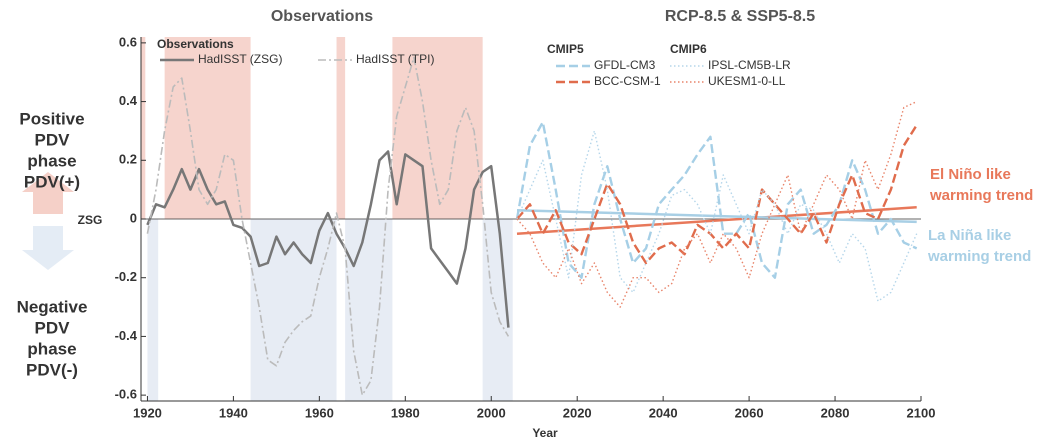  I want to click on x-tick-label: 2020, so click(577, 412).